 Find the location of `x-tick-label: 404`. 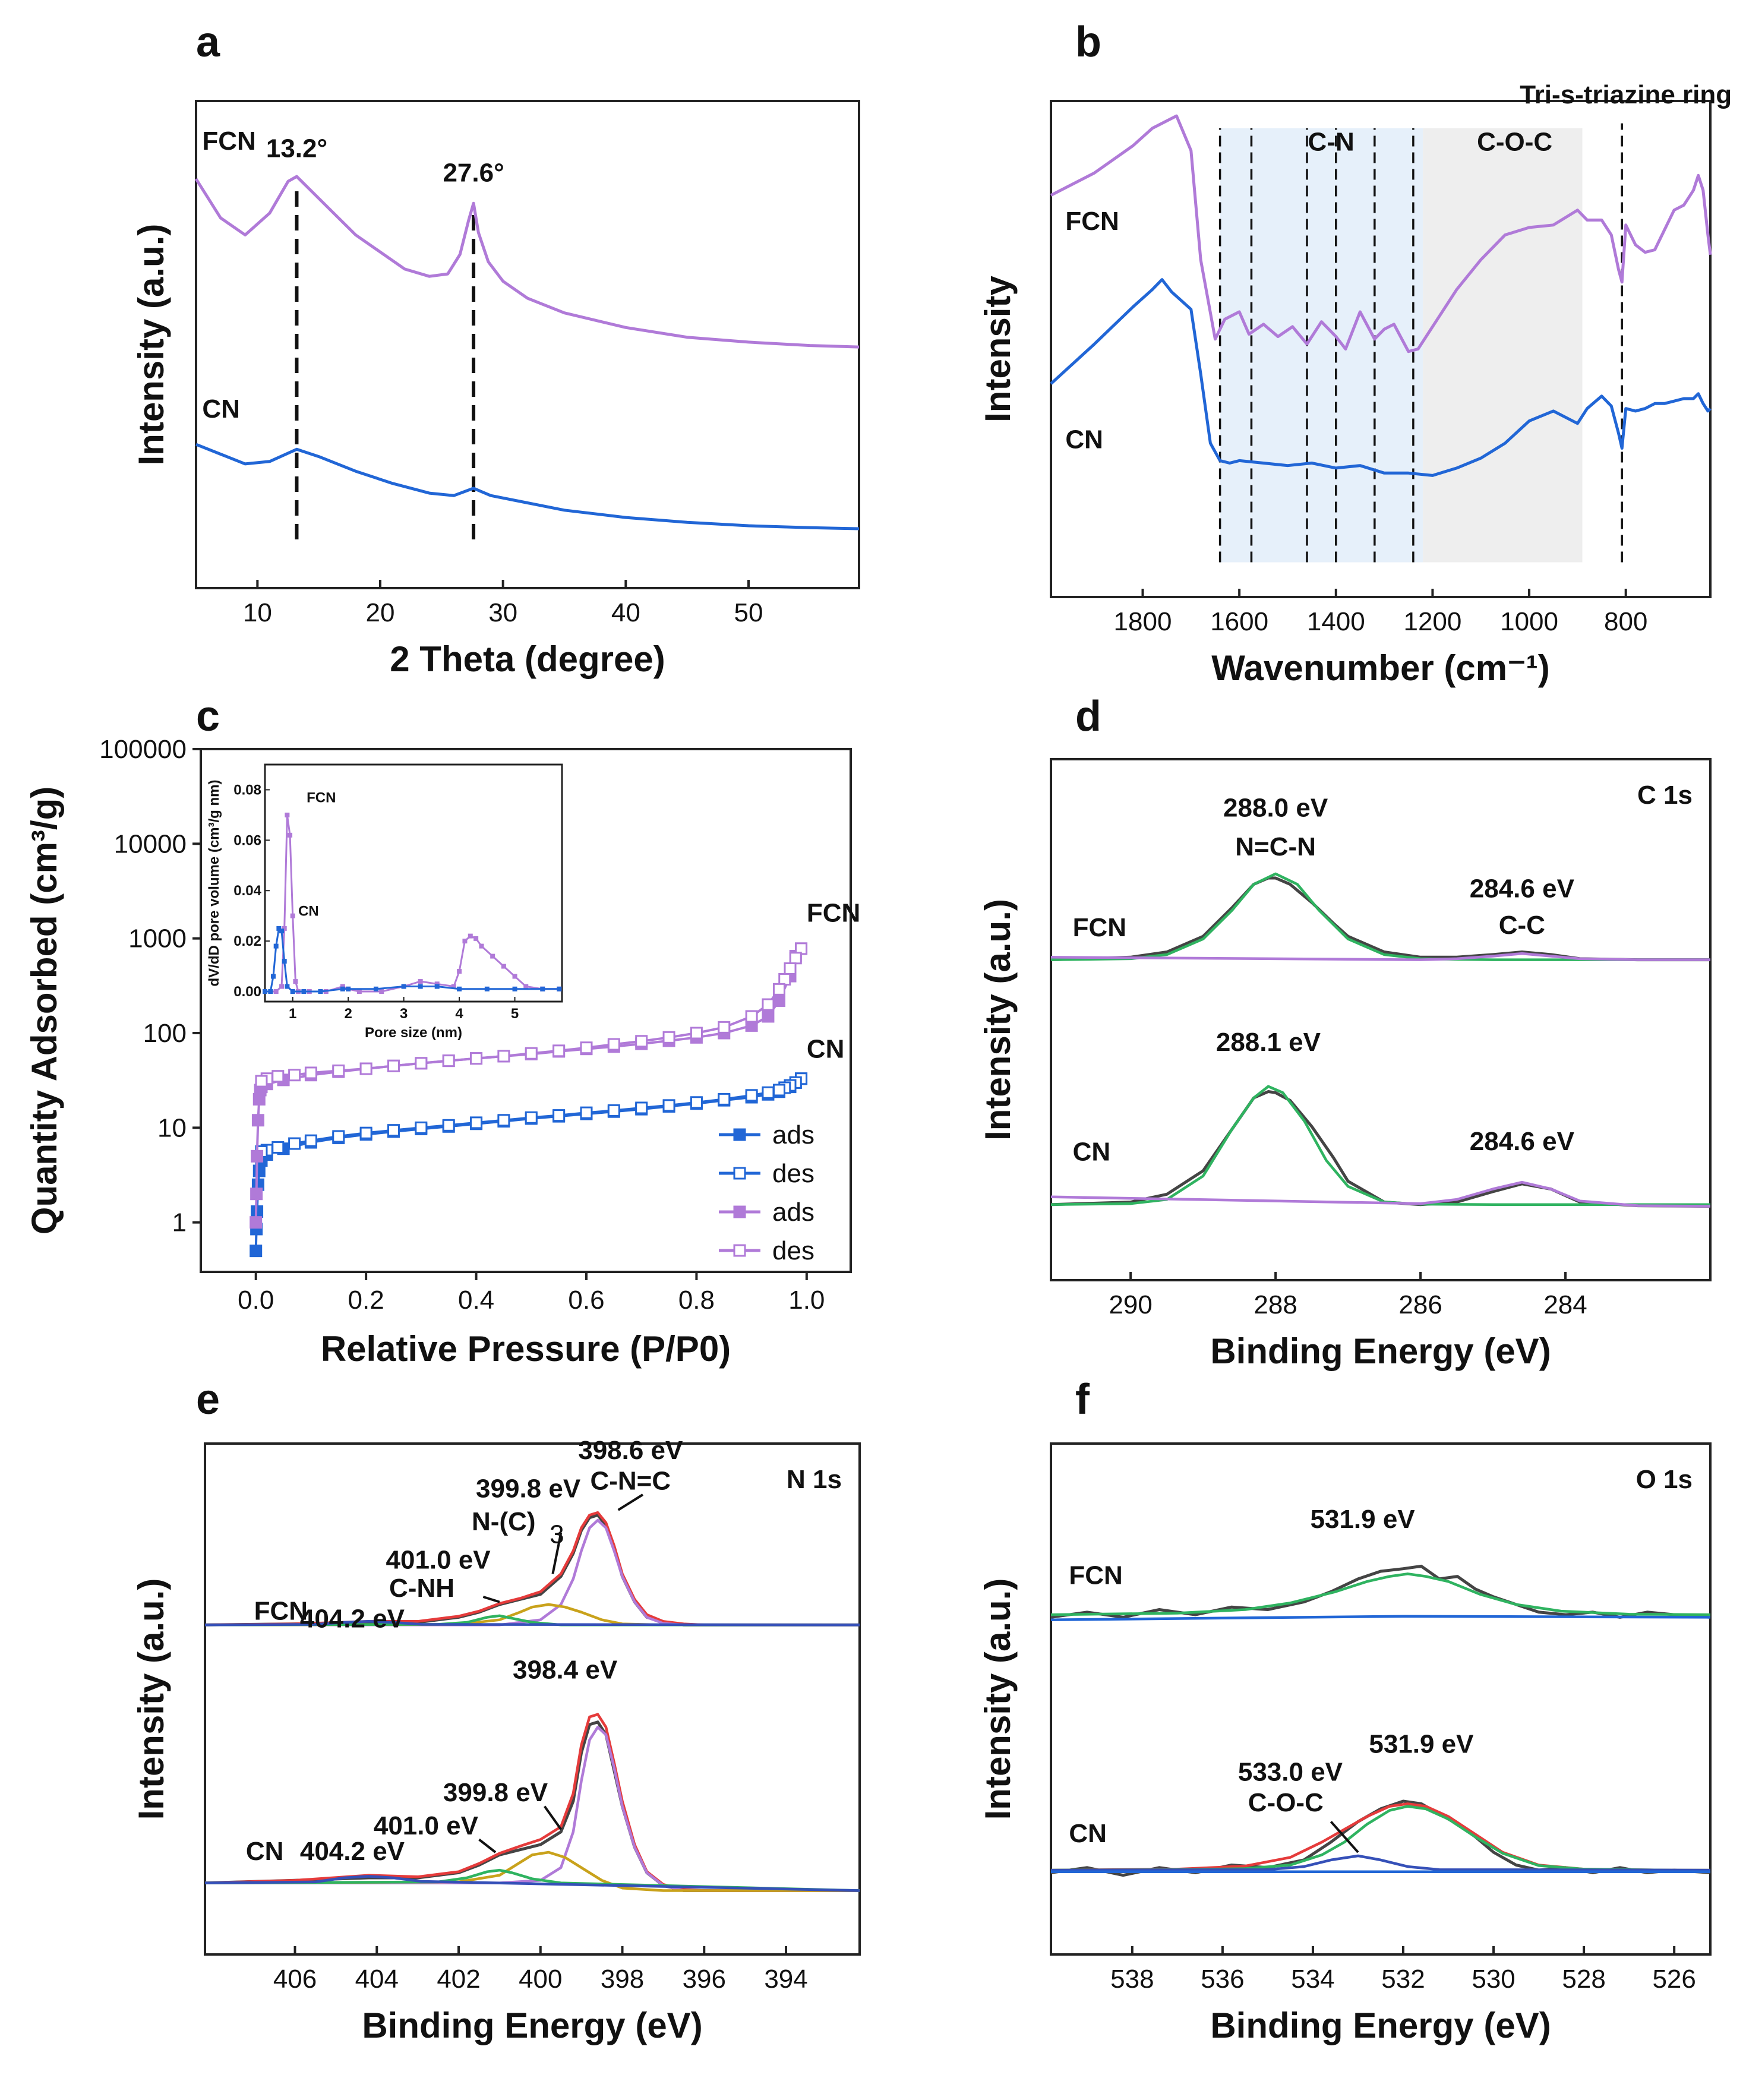

x-tick-label: 404 is located at coordinates (377, 1979).